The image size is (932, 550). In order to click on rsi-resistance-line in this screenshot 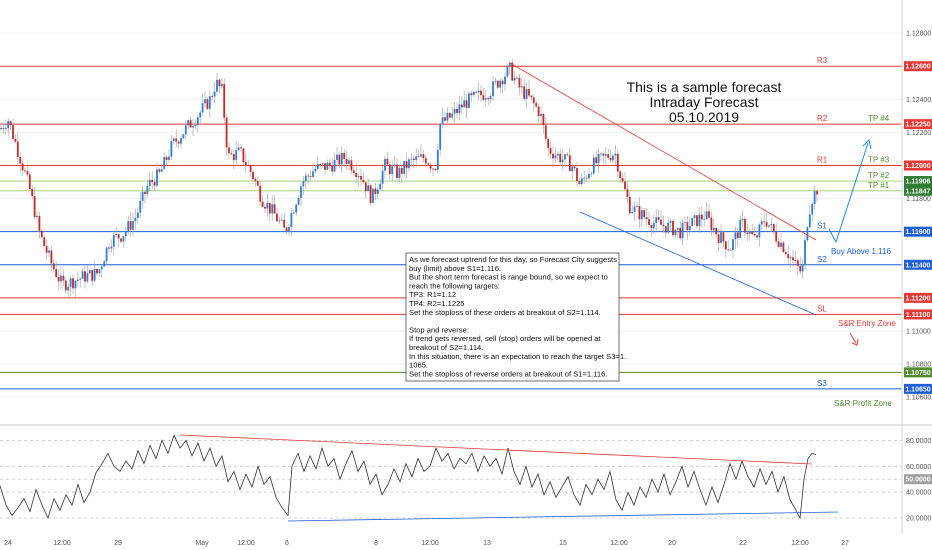, I will do `click(496, 449)`.